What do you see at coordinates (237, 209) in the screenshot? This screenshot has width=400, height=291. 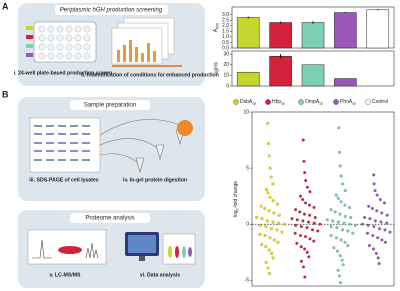 I see `label-sub: 2` at bounding box center [237, 209].